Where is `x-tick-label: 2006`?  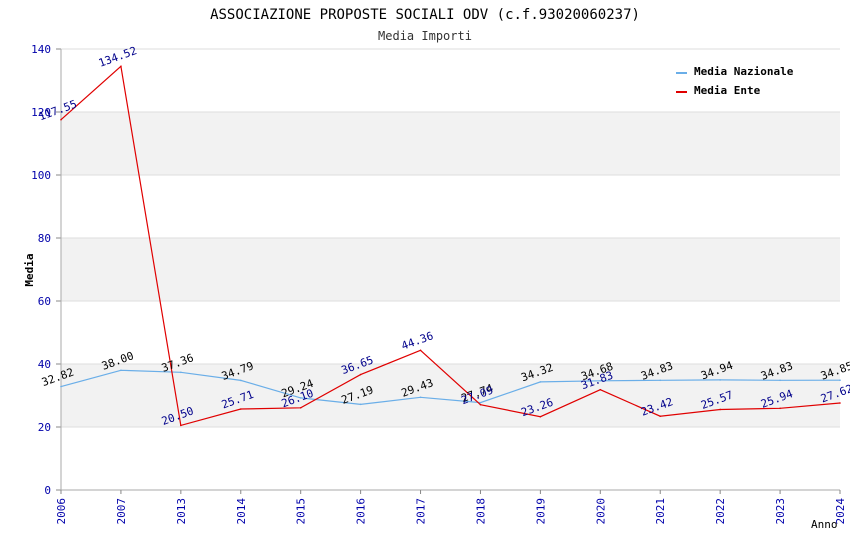
x-tick-label: 2006 is located at coordinates (61, 511).